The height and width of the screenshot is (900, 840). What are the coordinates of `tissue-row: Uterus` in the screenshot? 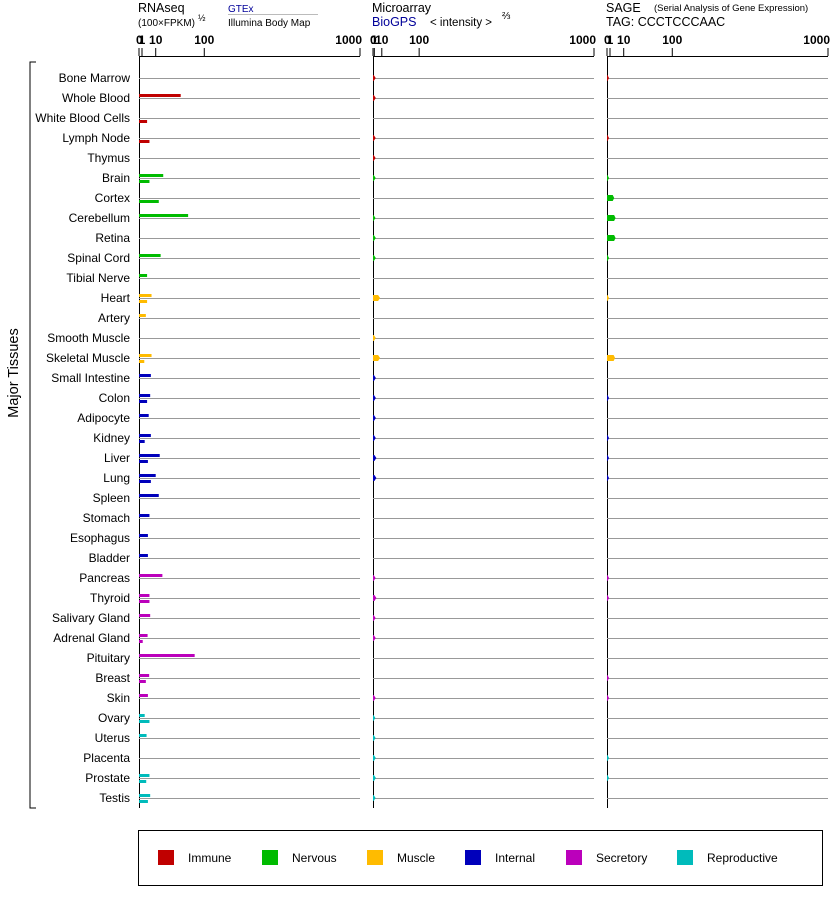 It's located at (461, 738).